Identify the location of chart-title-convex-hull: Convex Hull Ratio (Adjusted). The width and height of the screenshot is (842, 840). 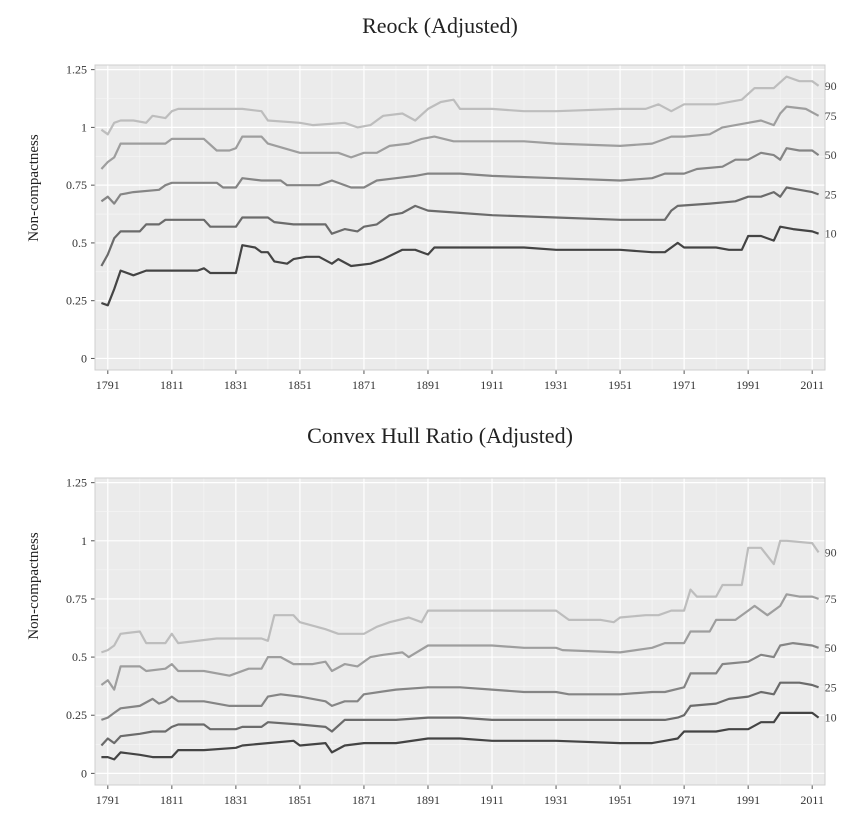
(440, 435).